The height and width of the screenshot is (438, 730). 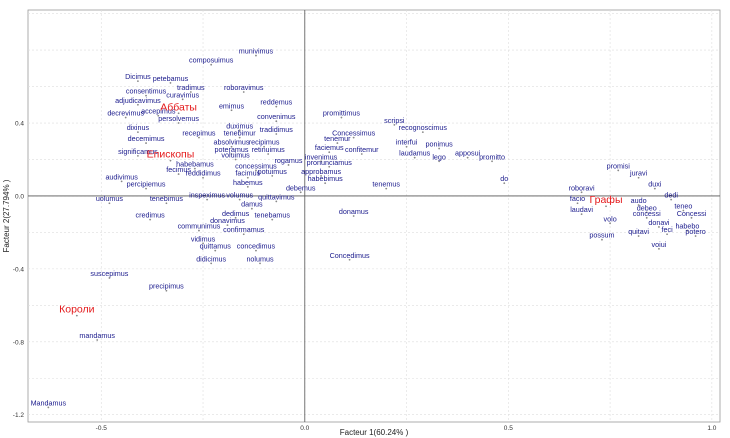 What do you see at coordinates (19, 124) in the screenshot?
I see `y-tick-label: 0.4` at bounding box center [19, 124].